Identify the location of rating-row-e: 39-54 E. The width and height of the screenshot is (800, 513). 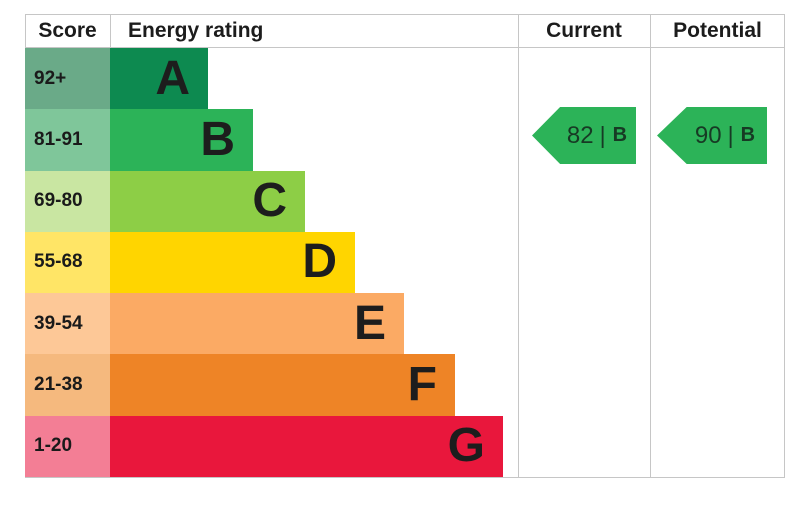
(405, 324).